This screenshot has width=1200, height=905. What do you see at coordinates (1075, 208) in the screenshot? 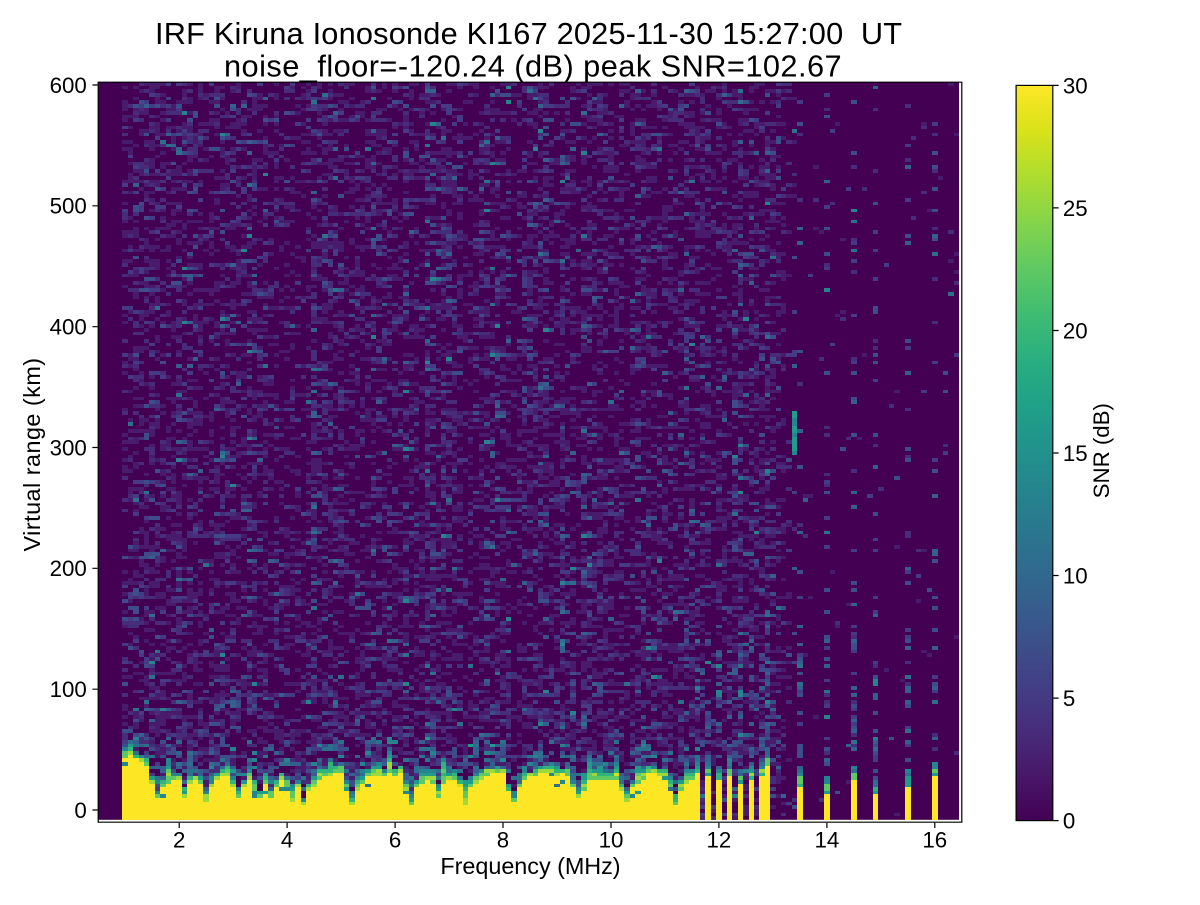
I see `svg-text: 25` at bounding box center [1075, 208].